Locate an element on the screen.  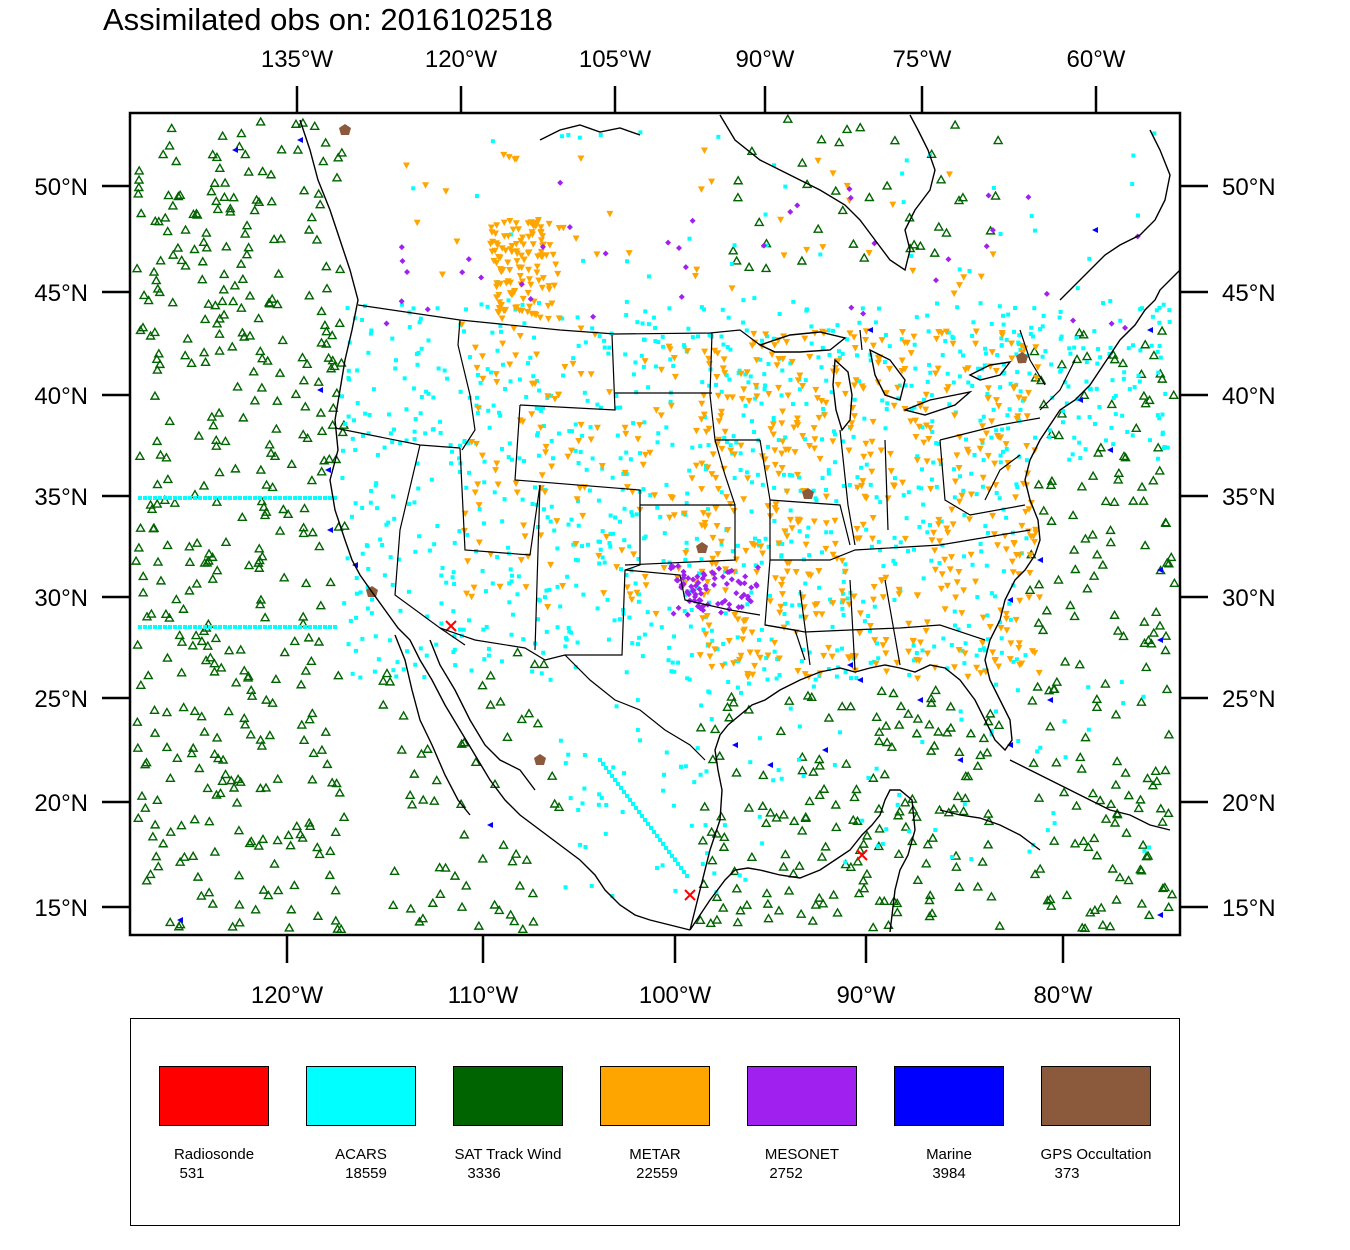
legend-swatch is located at coordinates (802, 1096).